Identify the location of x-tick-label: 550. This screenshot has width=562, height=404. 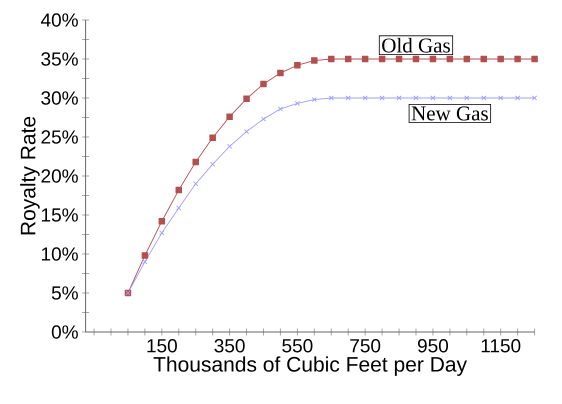
(297, 345).